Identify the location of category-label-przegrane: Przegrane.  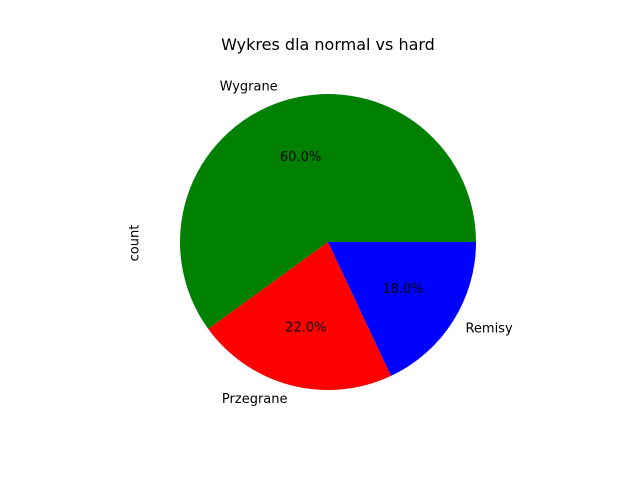
(255, 399).